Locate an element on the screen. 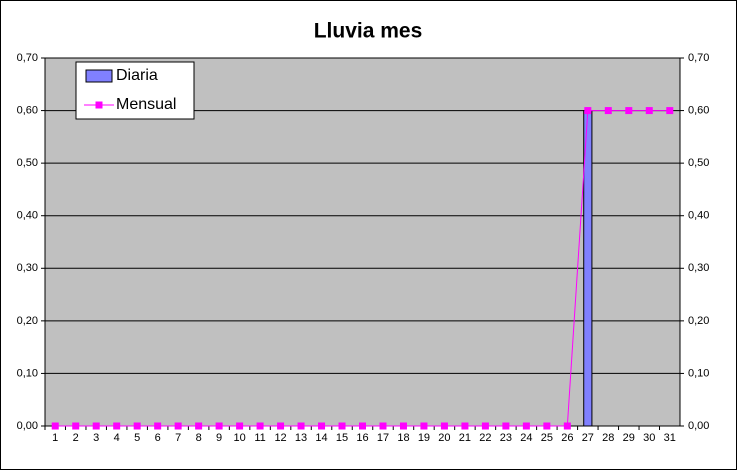 The height and width of the screenshot is (475, 737). y2-tick-label: 0,60 is located at coordinates (698, 110).